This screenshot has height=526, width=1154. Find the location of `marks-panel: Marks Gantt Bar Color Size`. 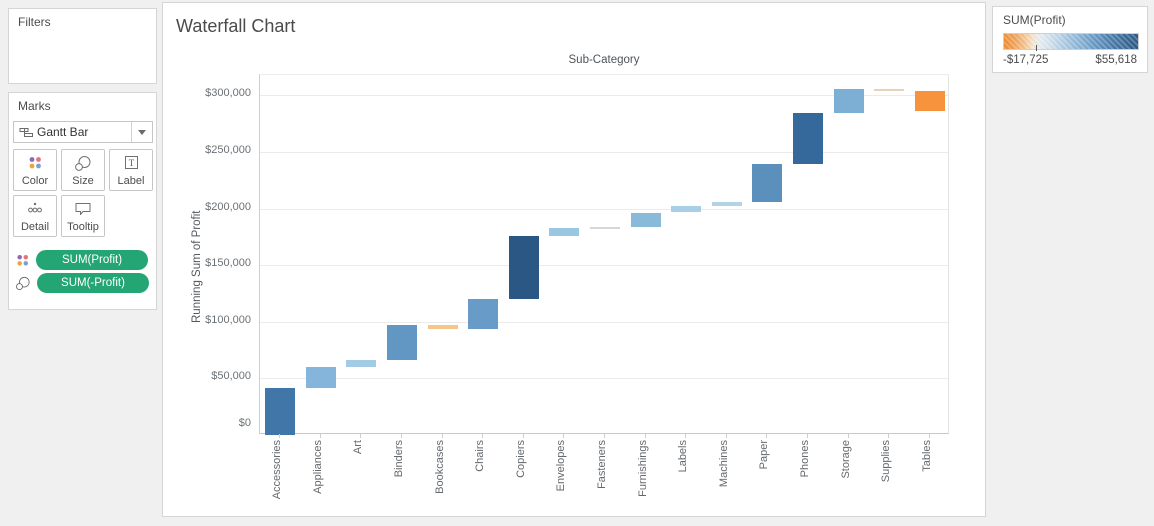

marks-panel: Marks Gantt Bar Color Size is located at coordinates (82, 201).